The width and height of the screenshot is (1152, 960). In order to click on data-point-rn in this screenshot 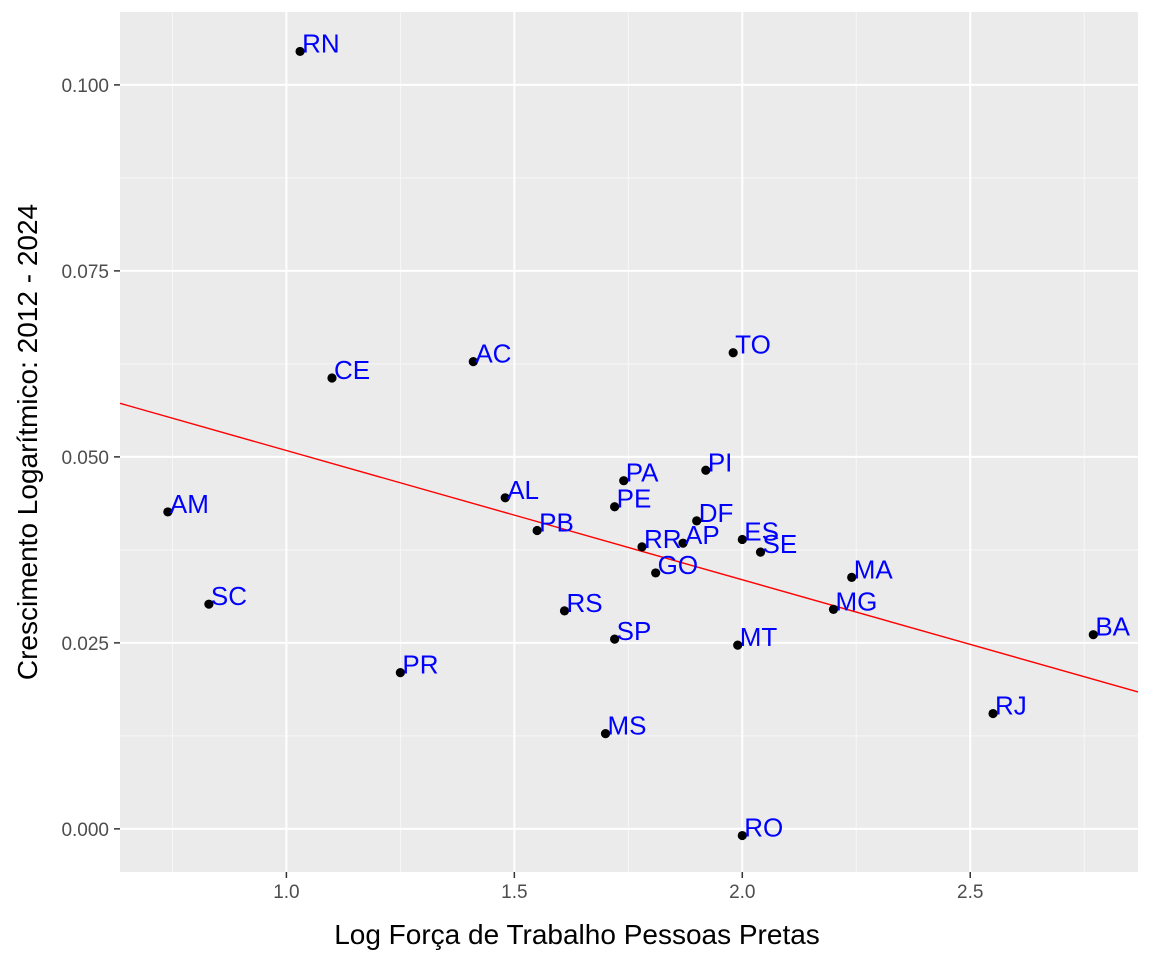, I will do `click(300, 51)`.